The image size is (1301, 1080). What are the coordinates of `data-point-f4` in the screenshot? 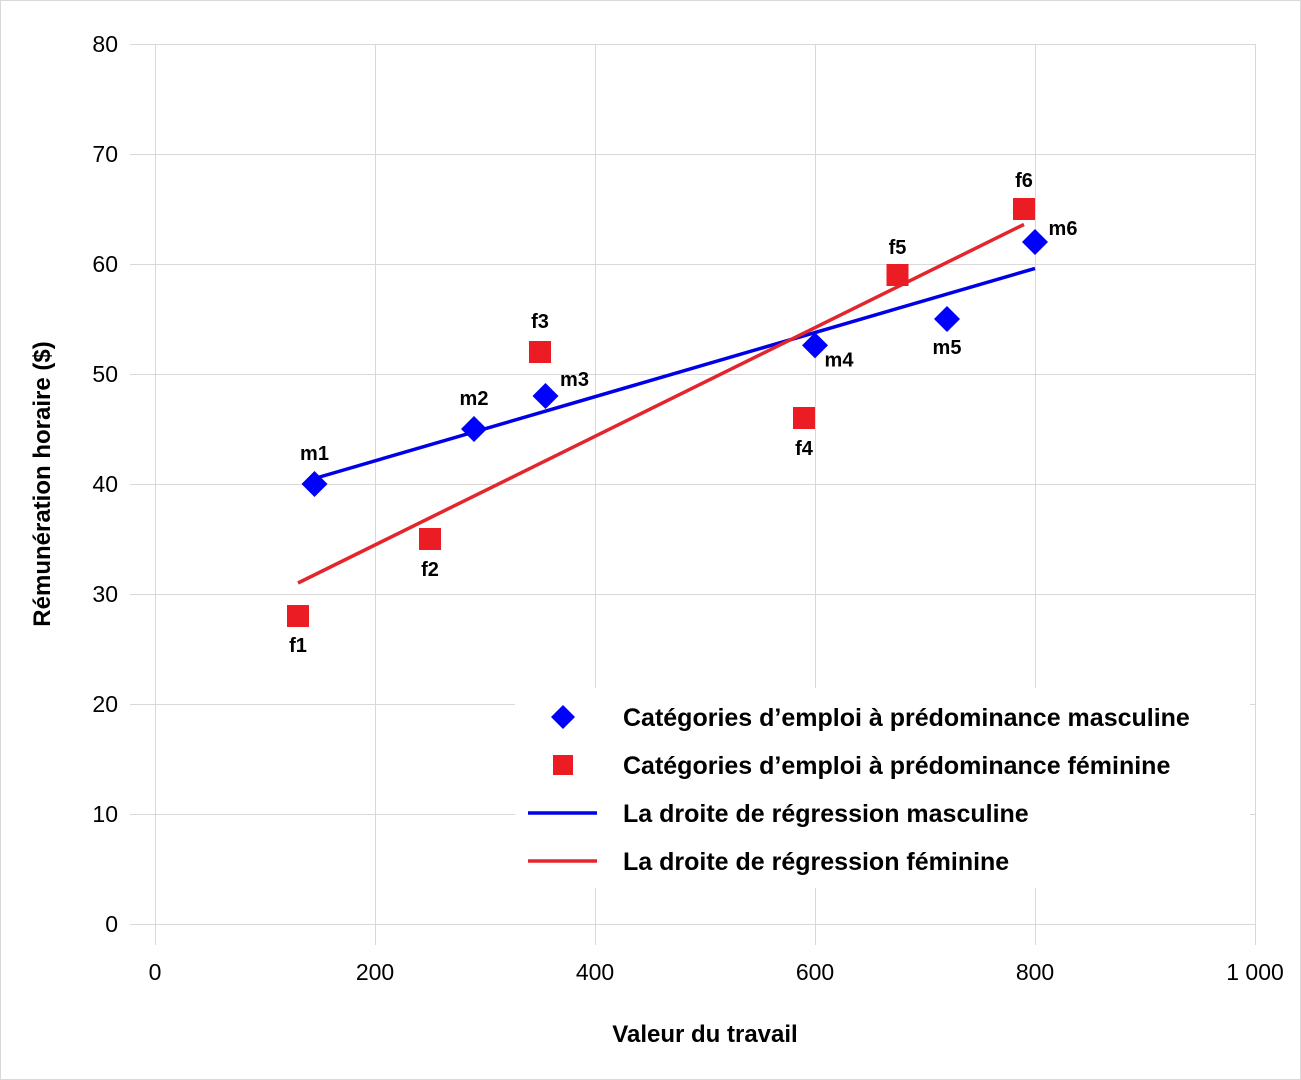 It's located at (804, 418).